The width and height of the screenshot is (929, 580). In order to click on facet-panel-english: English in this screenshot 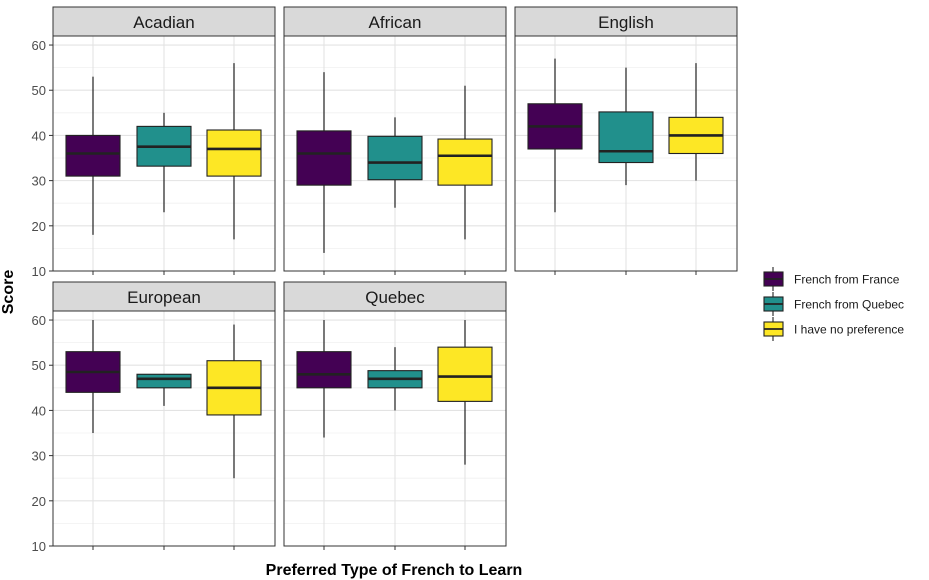, I will do `click(626, 140)`.